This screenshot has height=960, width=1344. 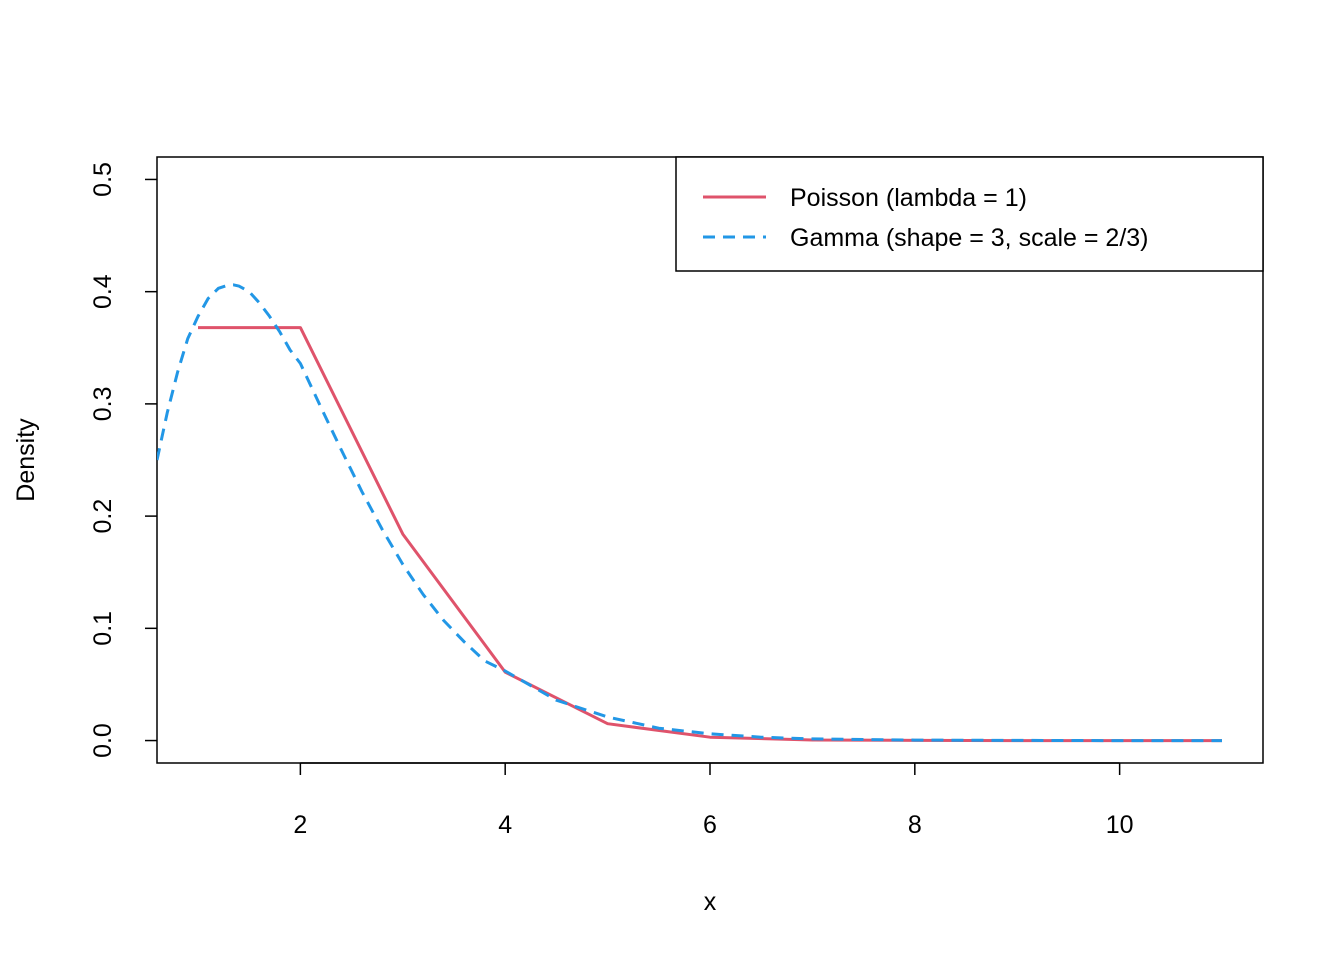 I want to click on legend-box, so click(x=969, y=214).